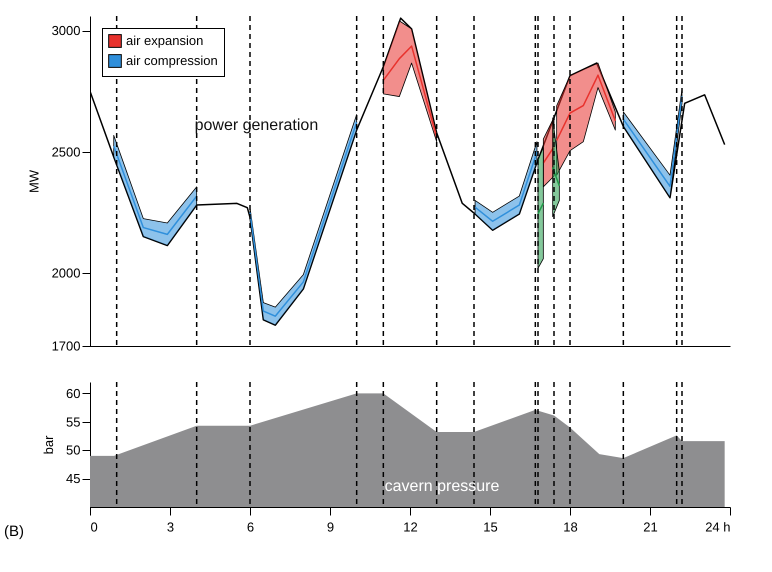 This screenshot has width=772, height=572. I want to click on x-tick-label: 12, so click(410, 527).